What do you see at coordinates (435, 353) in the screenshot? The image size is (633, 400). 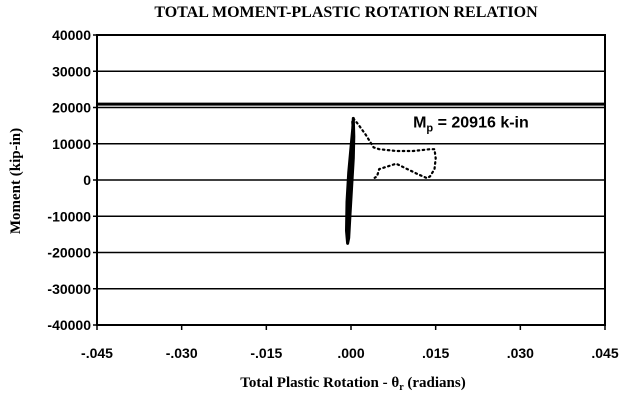 I see `x-tick-label: .015` at bounding box center [435, 353].